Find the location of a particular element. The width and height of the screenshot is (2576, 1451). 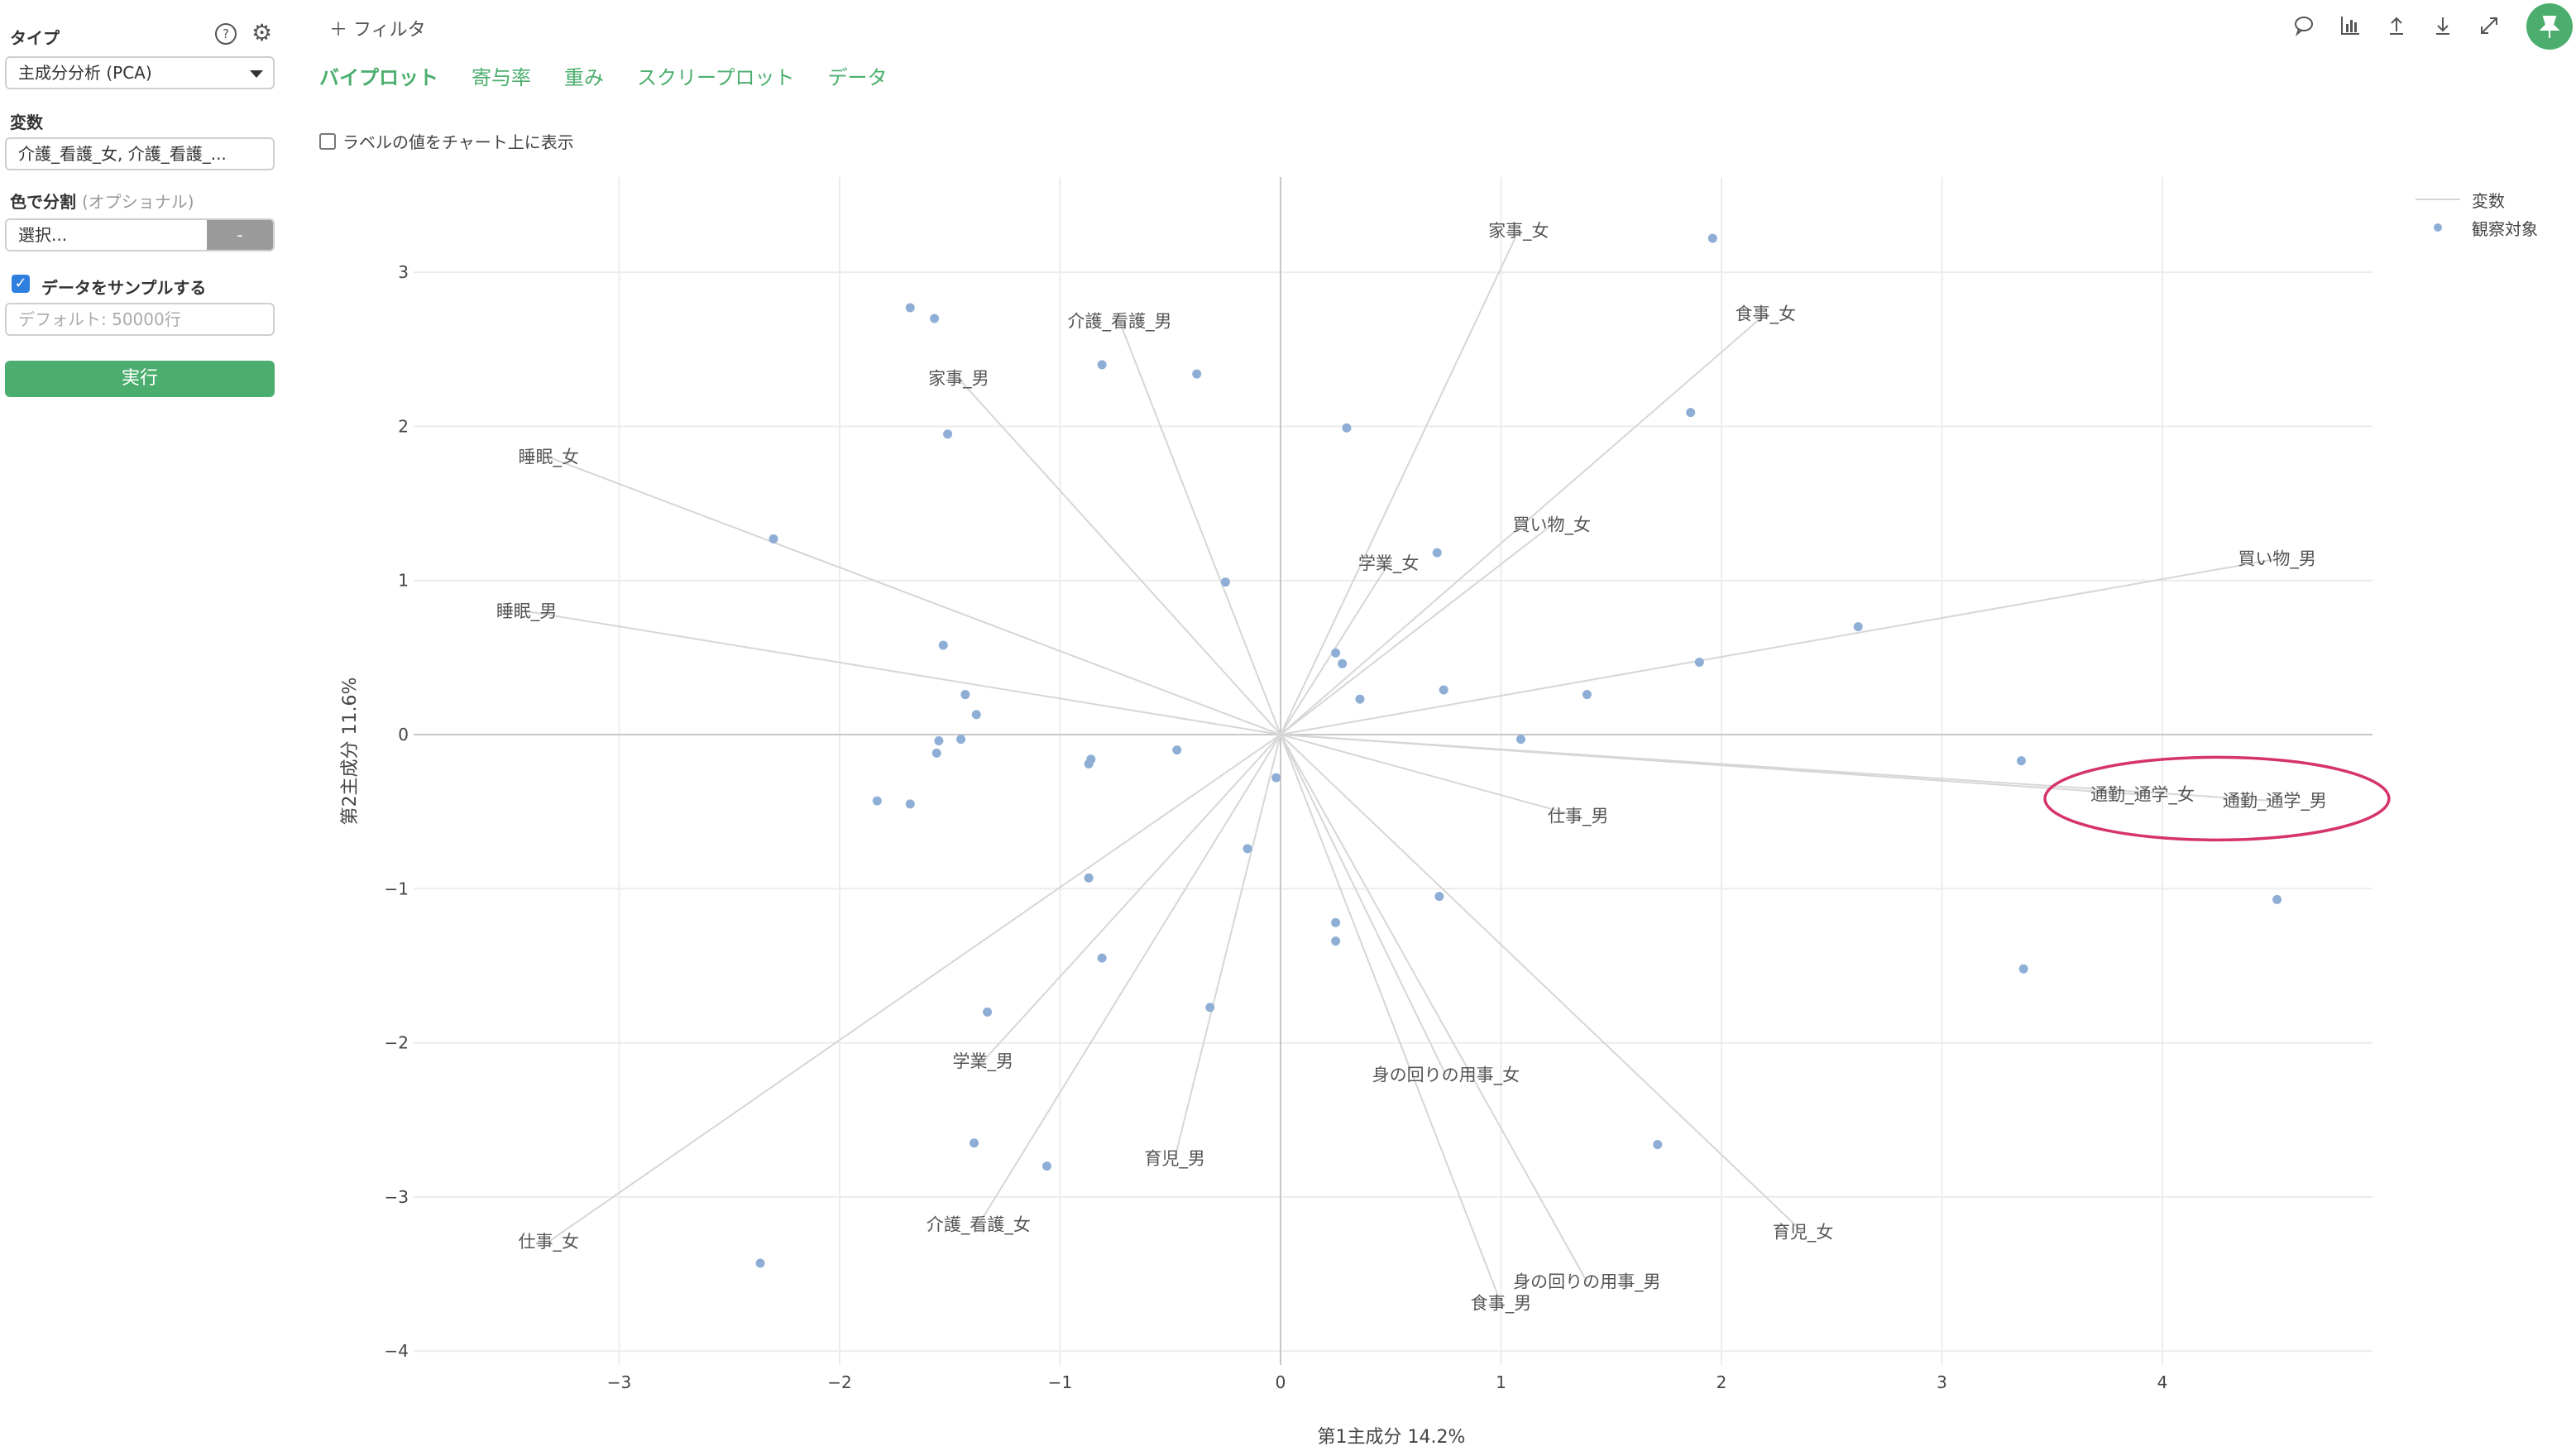

tab-scree-plot: スクリープロット is located at coordinates (716, 78).